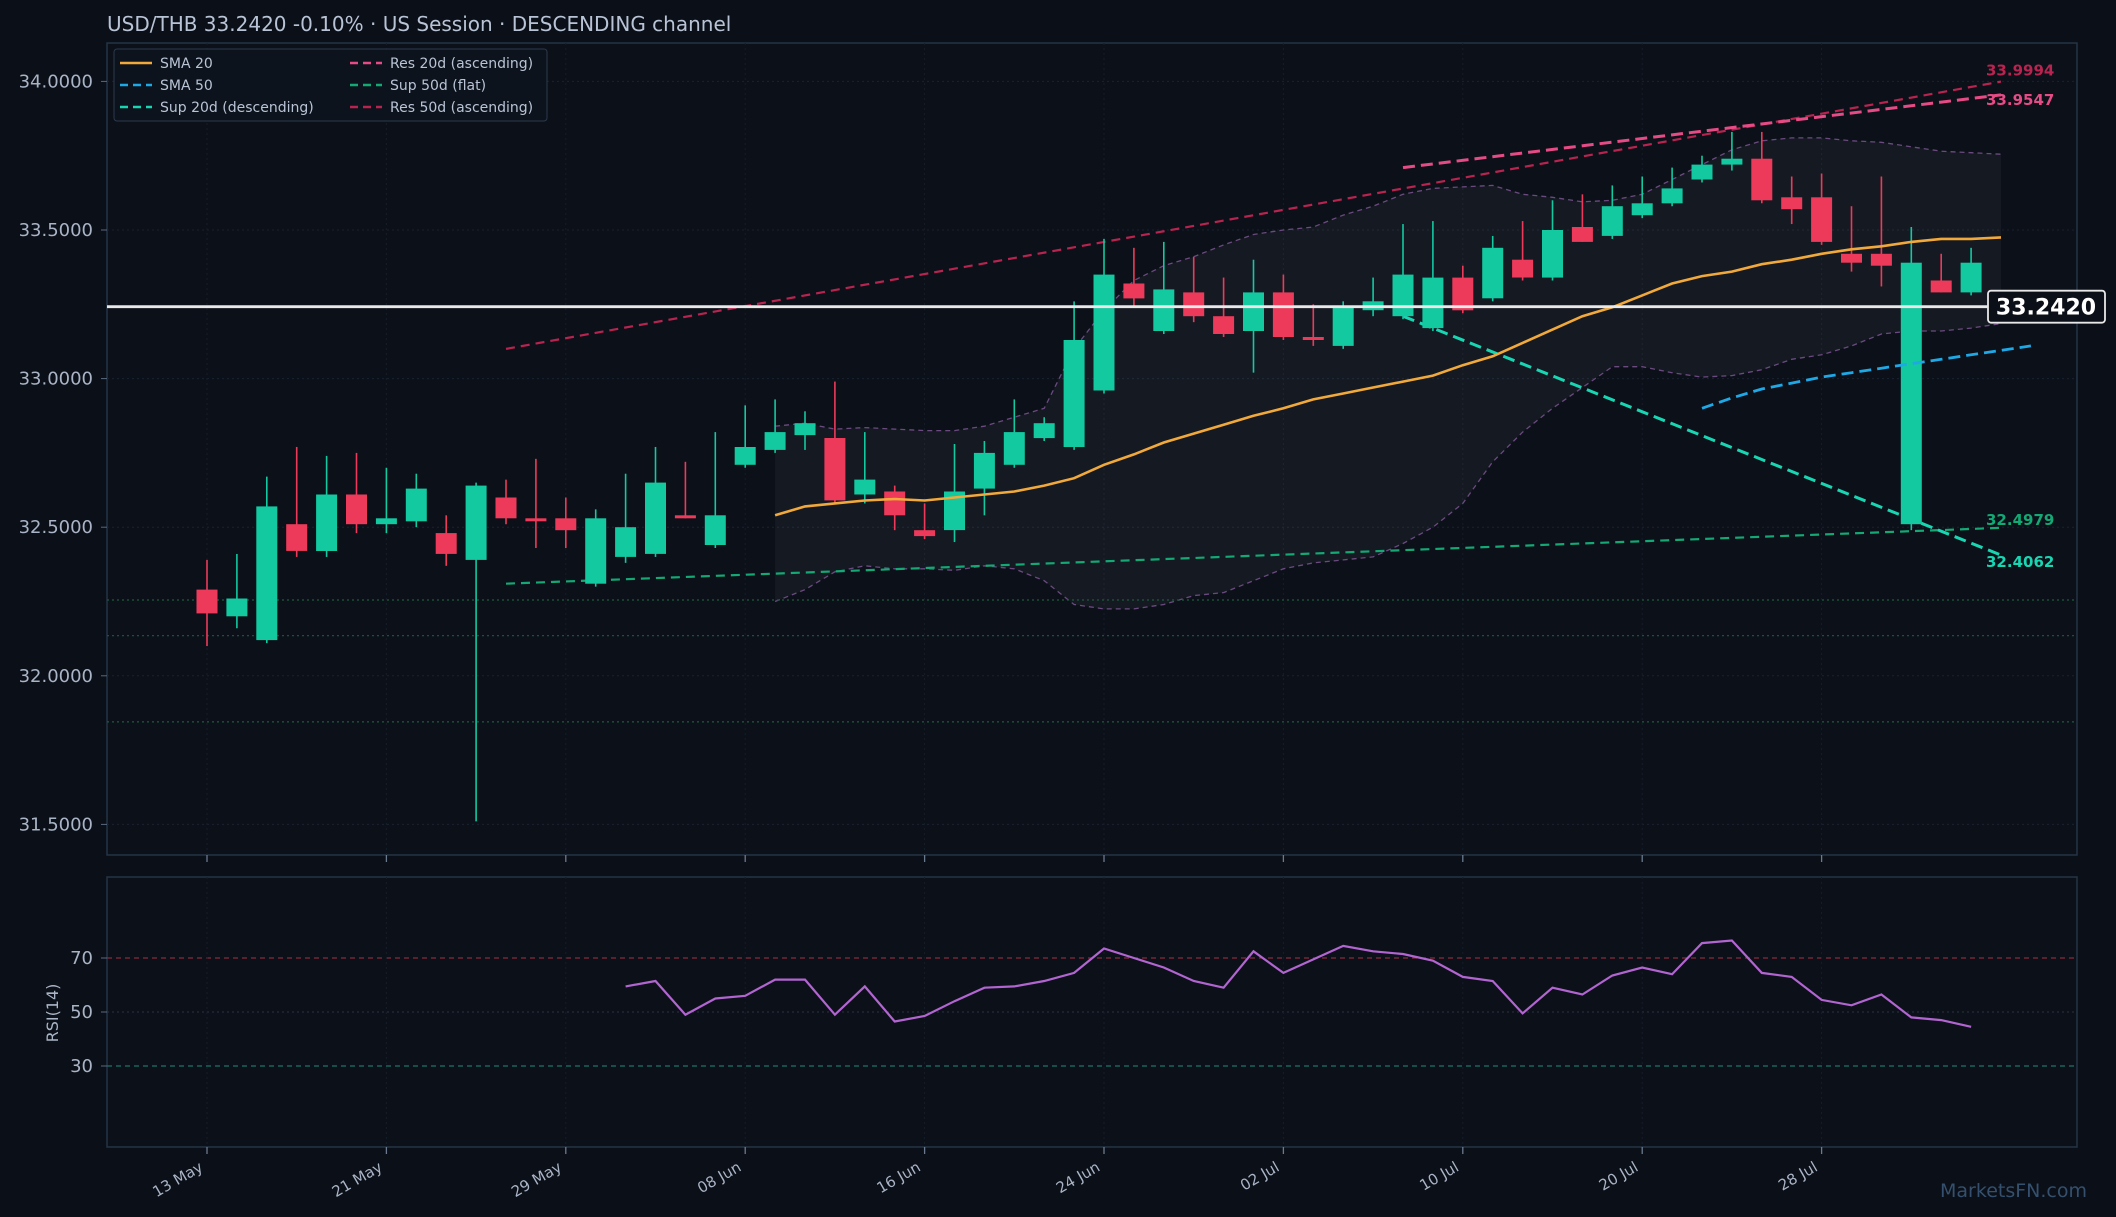 The width and height of the screenshot is (2116, 1217). Describe the element at coordinates (357, 1179) in the screenshot. I see `date-tick-label-1: 21 May` at that location.